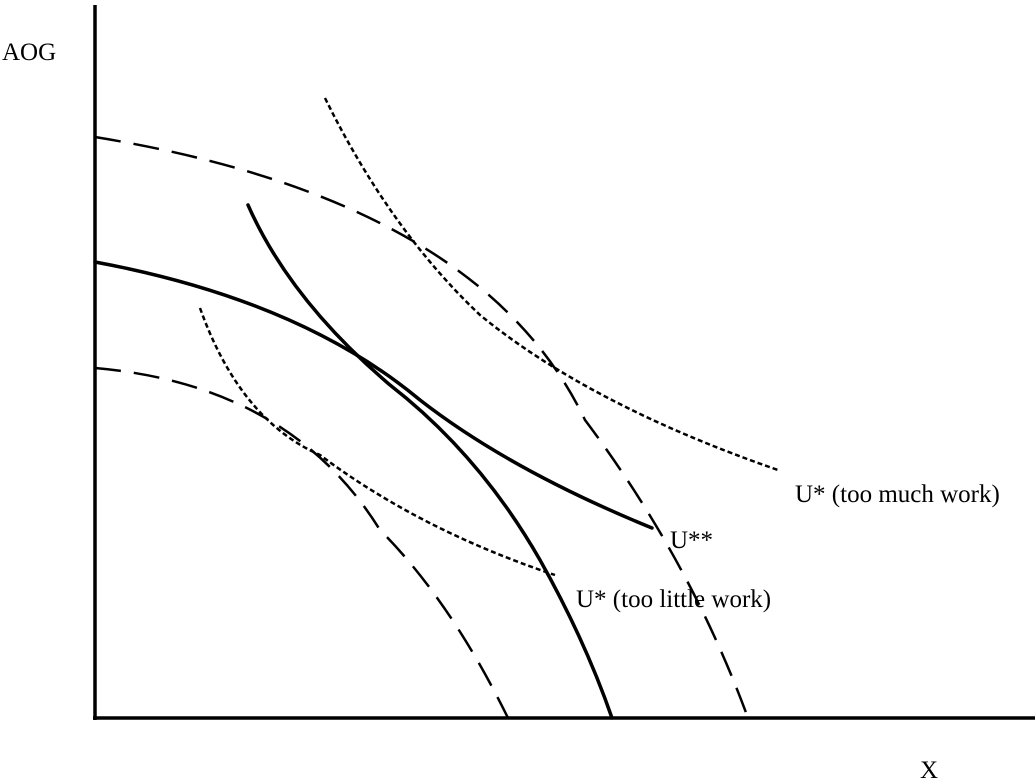 The height and width of the screenshot is (782, 1035). What do you see at coordinates (691, 540) in the screenshot?
I see `label-u-star-star: U**` at bounding box center [691, 540].